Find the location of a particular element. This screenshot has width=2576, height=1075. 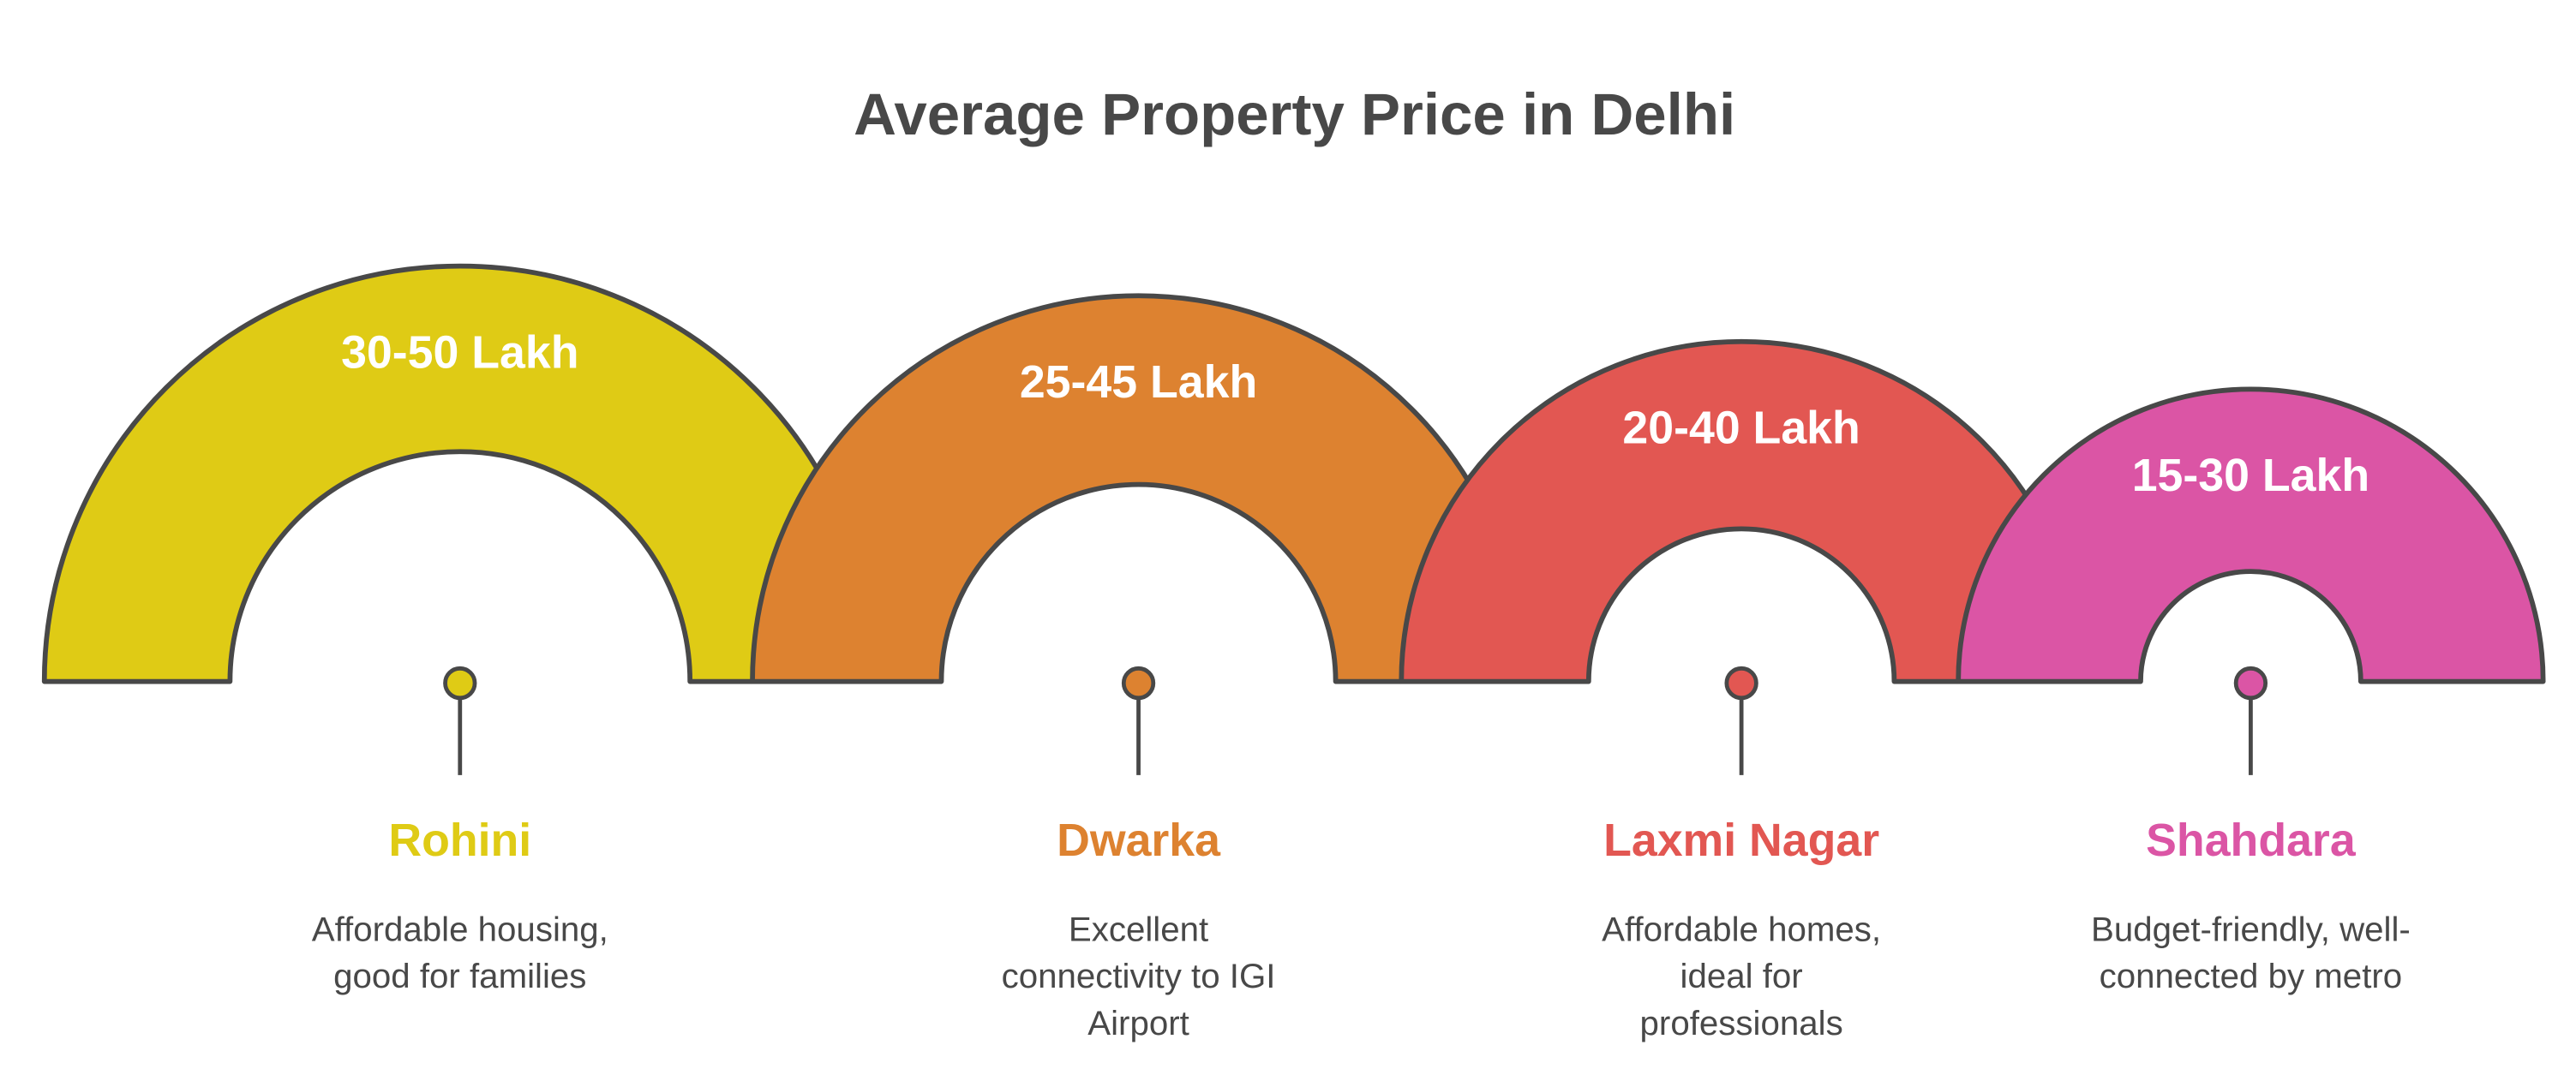

area-description-line: good for families is located at coordinates (459, 976).